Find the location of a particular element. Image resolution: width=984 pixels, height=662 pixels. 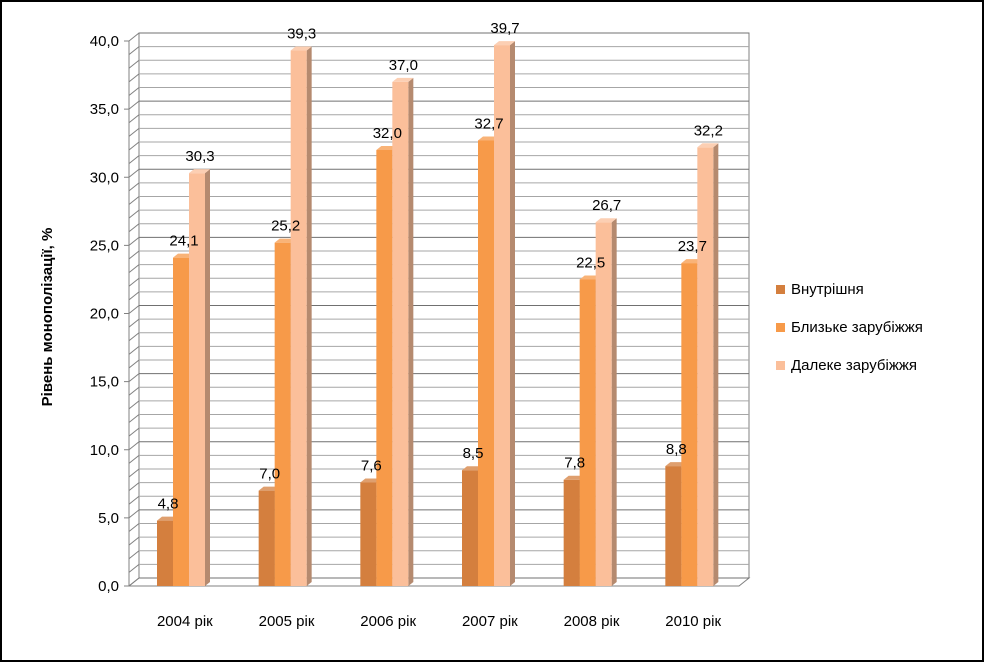

legend-item-2: Далеке зарубіжжя is located at coordinates (849, 365).